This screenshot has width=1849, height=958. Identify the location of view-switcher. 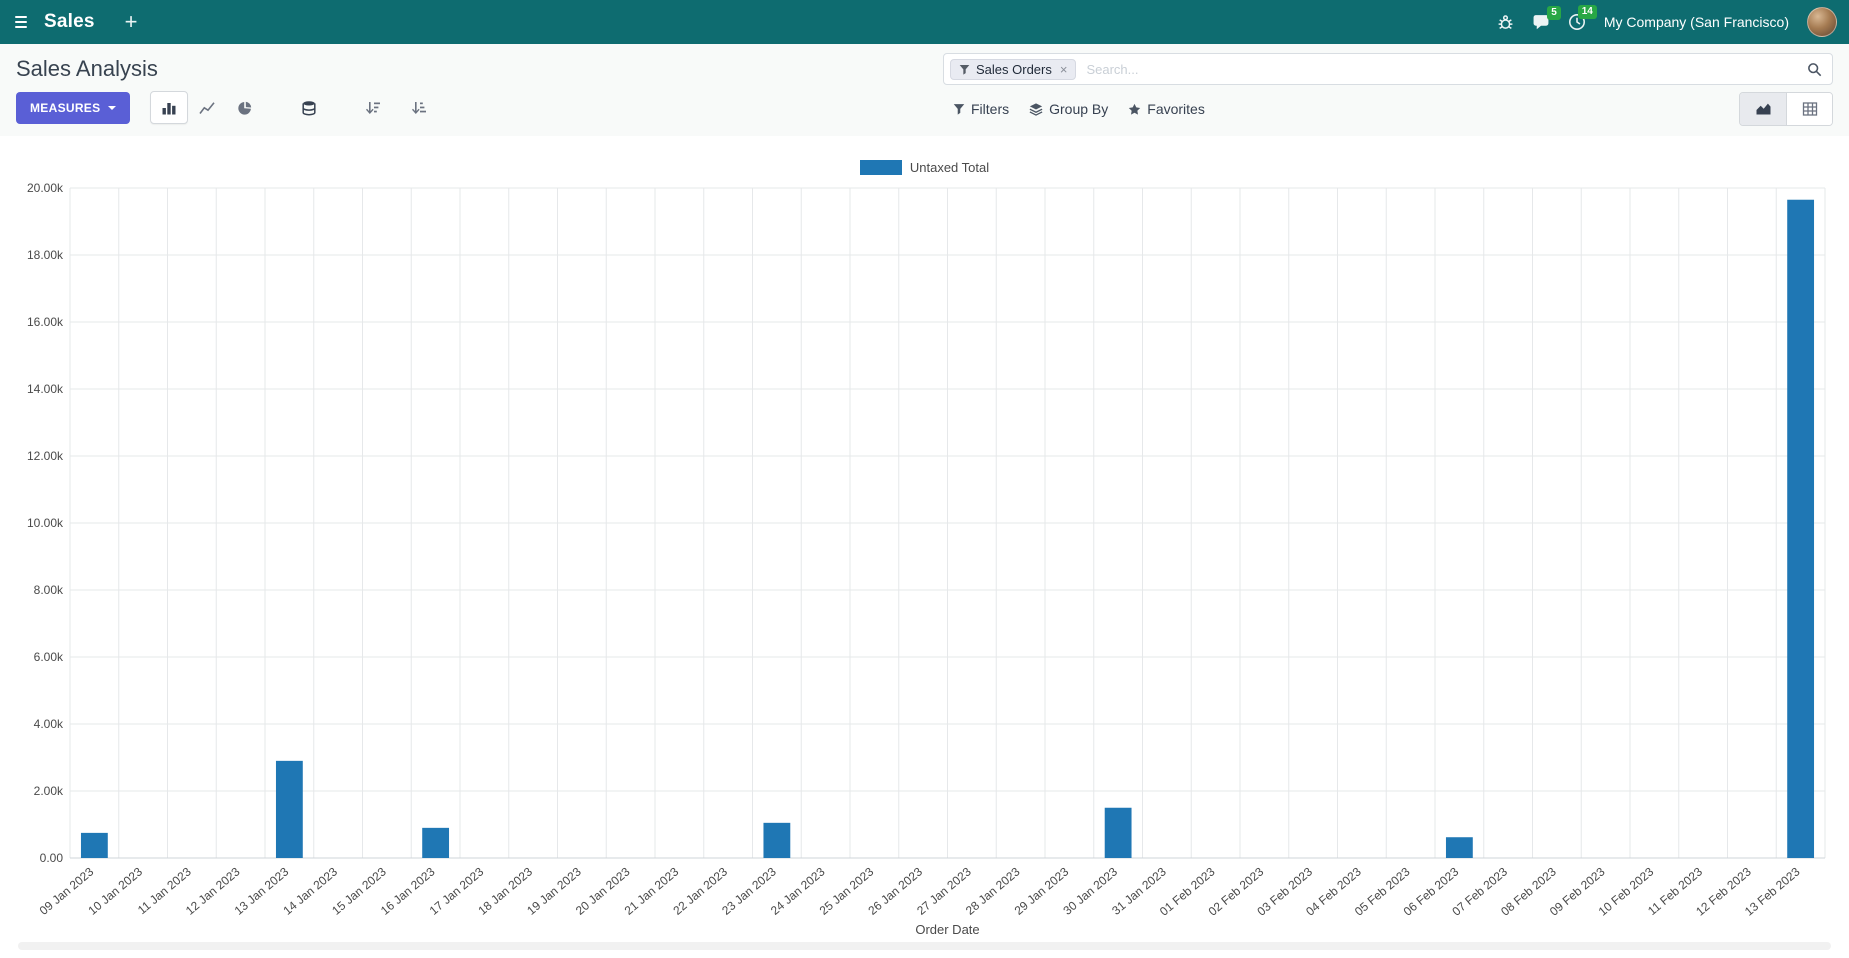
(1786, 109).